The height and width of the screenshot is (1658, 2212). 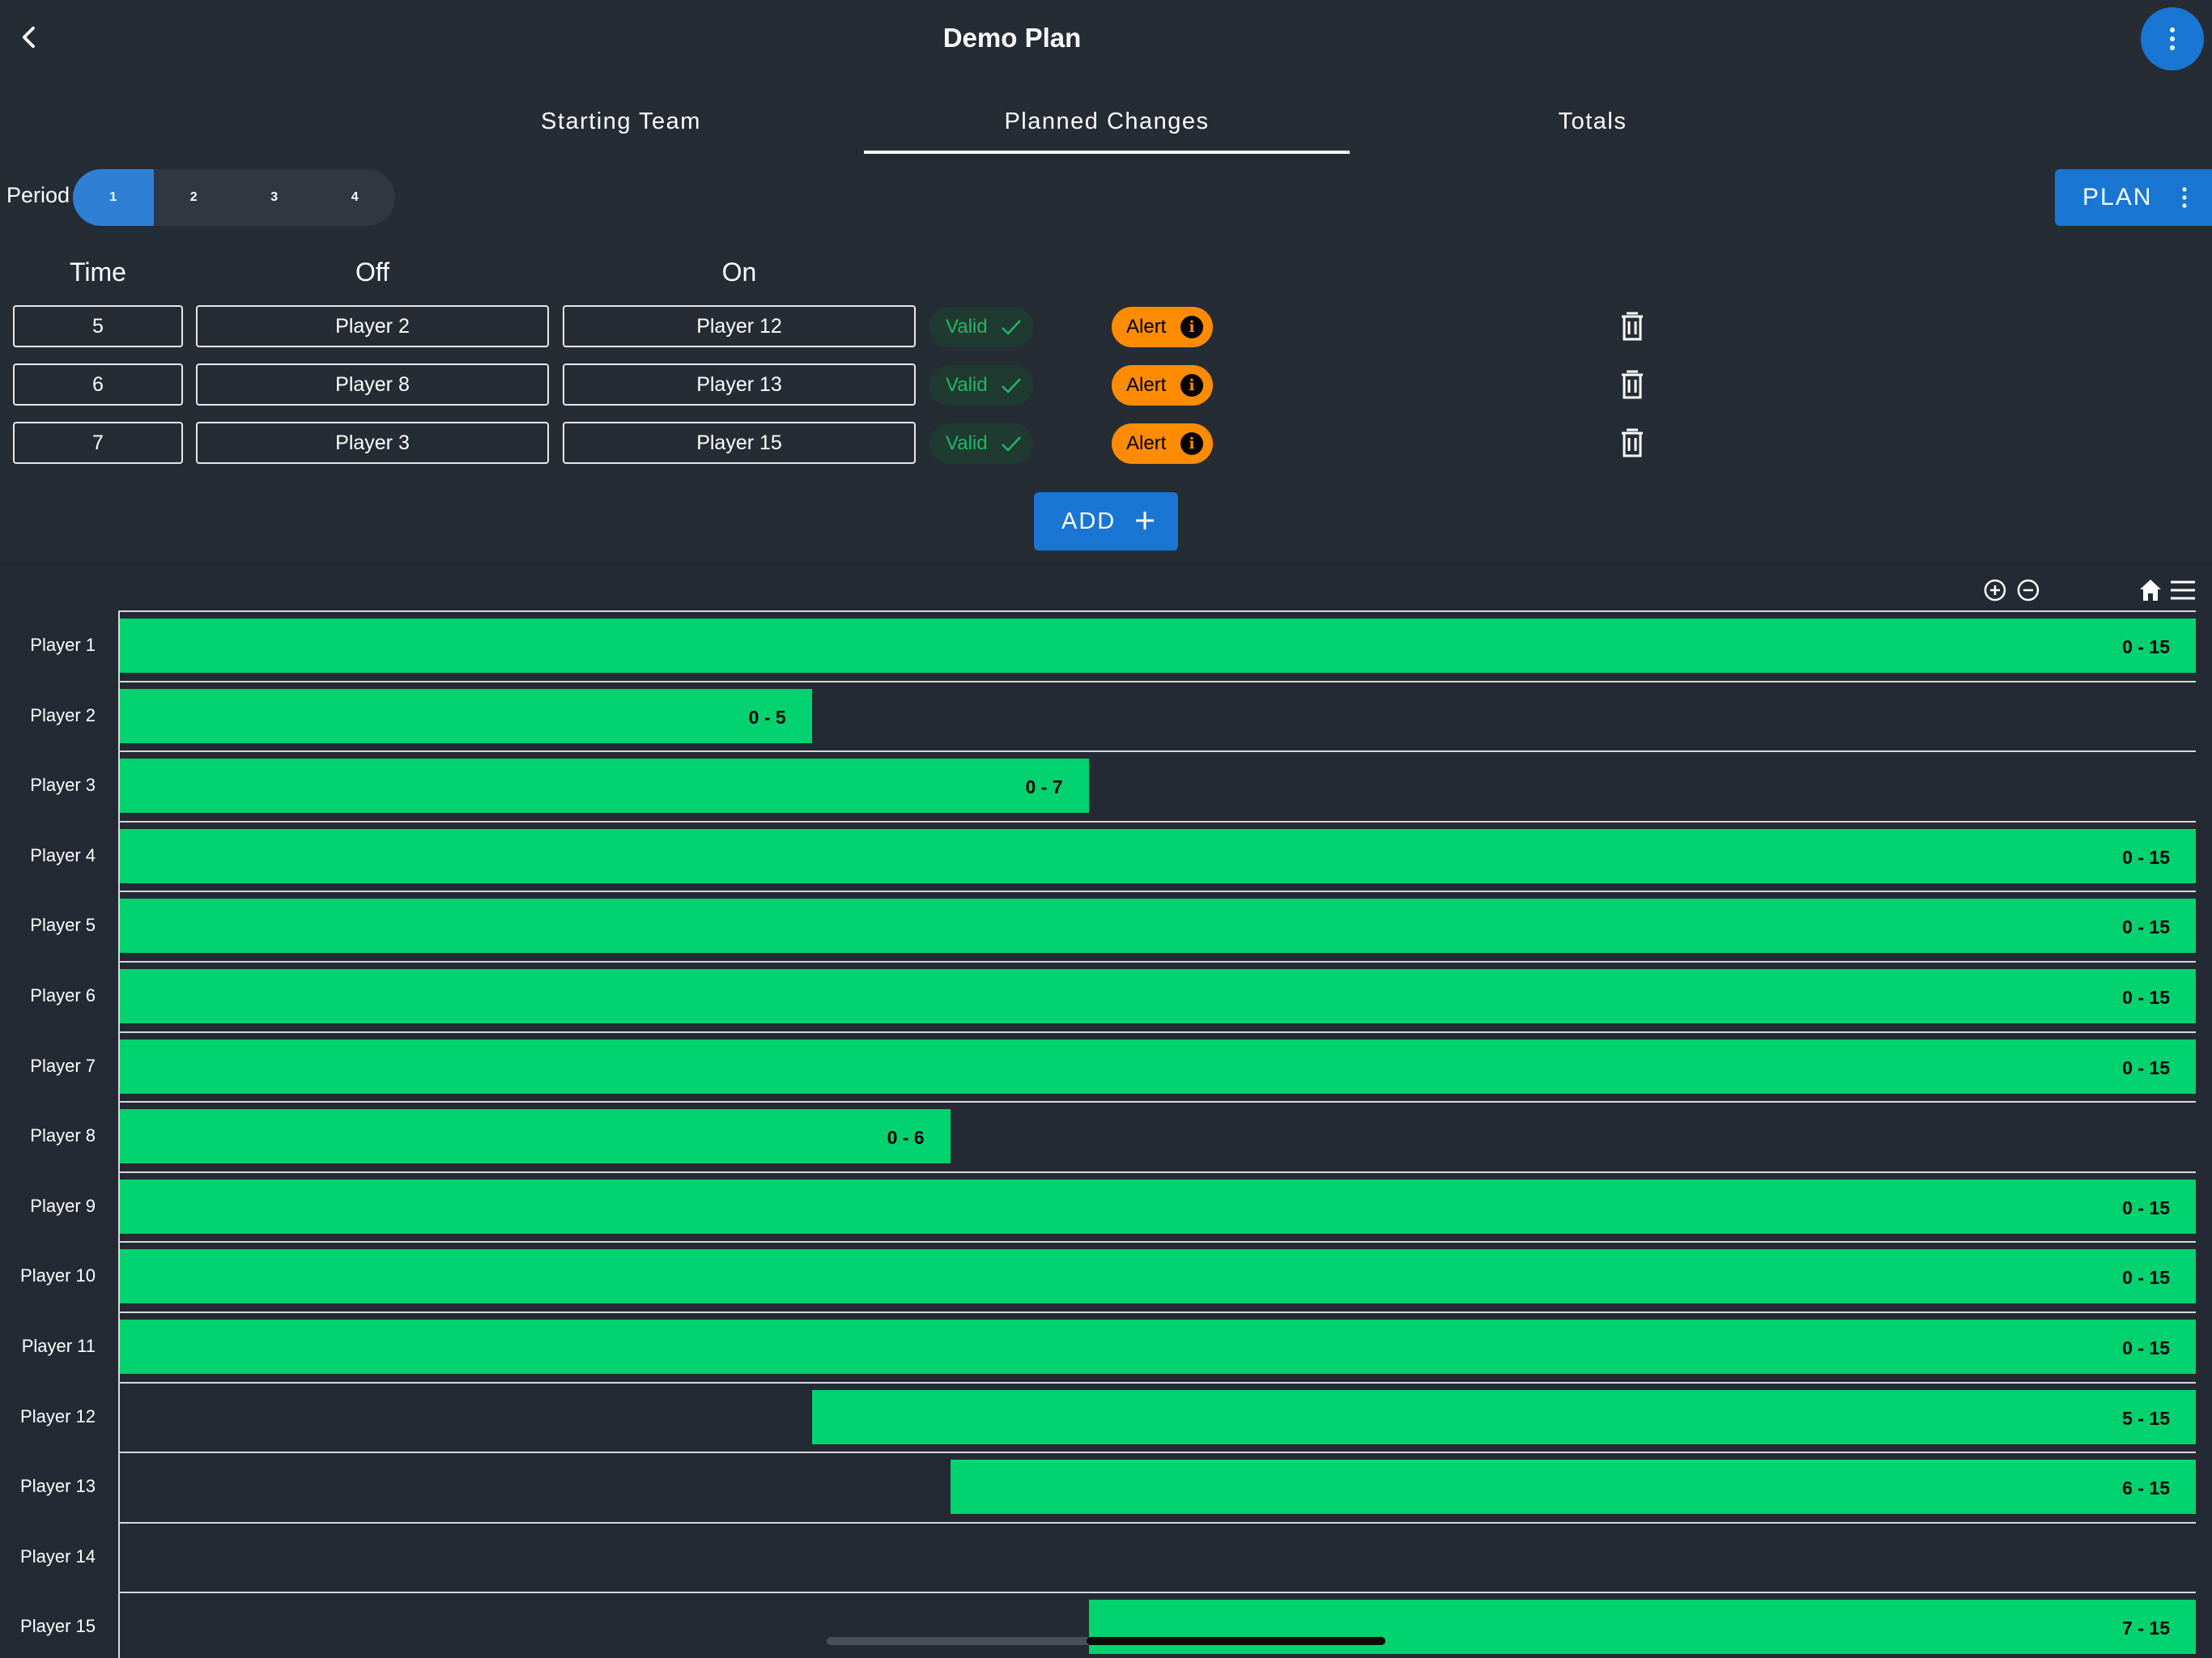 What do you see at coordinates (274, 197) in the screenshot?
I see `period-option-3: 3` at bounding box center [274, 197].